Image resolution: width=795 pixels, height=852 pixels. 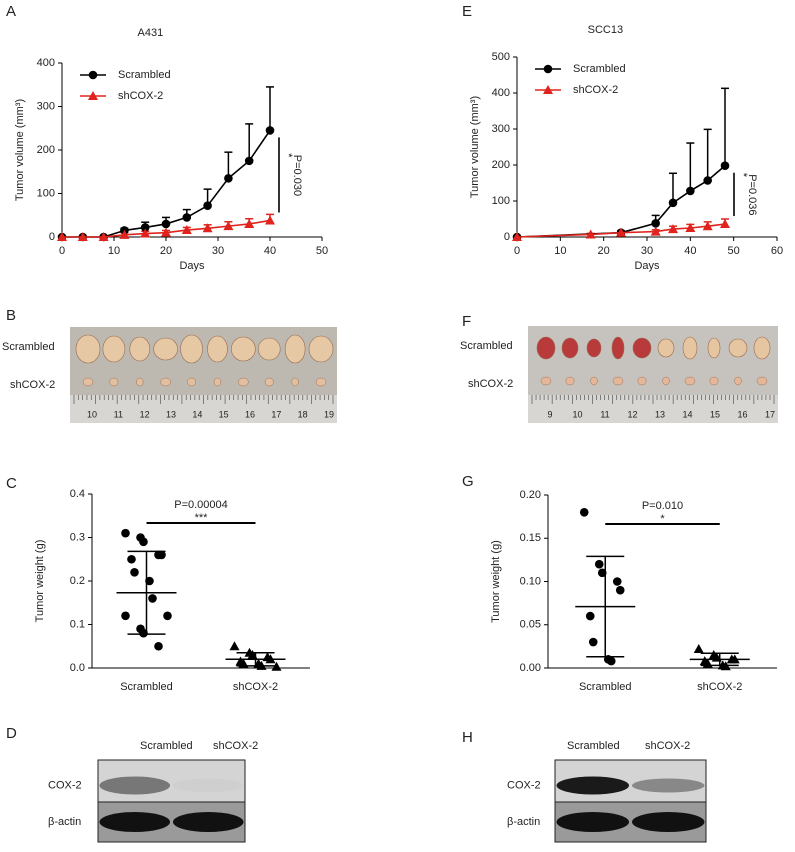 What do you see at coordinates (593, 746) in the screenshot?
I see `lane-label: Scrambled` at bounding box center [593, 746].